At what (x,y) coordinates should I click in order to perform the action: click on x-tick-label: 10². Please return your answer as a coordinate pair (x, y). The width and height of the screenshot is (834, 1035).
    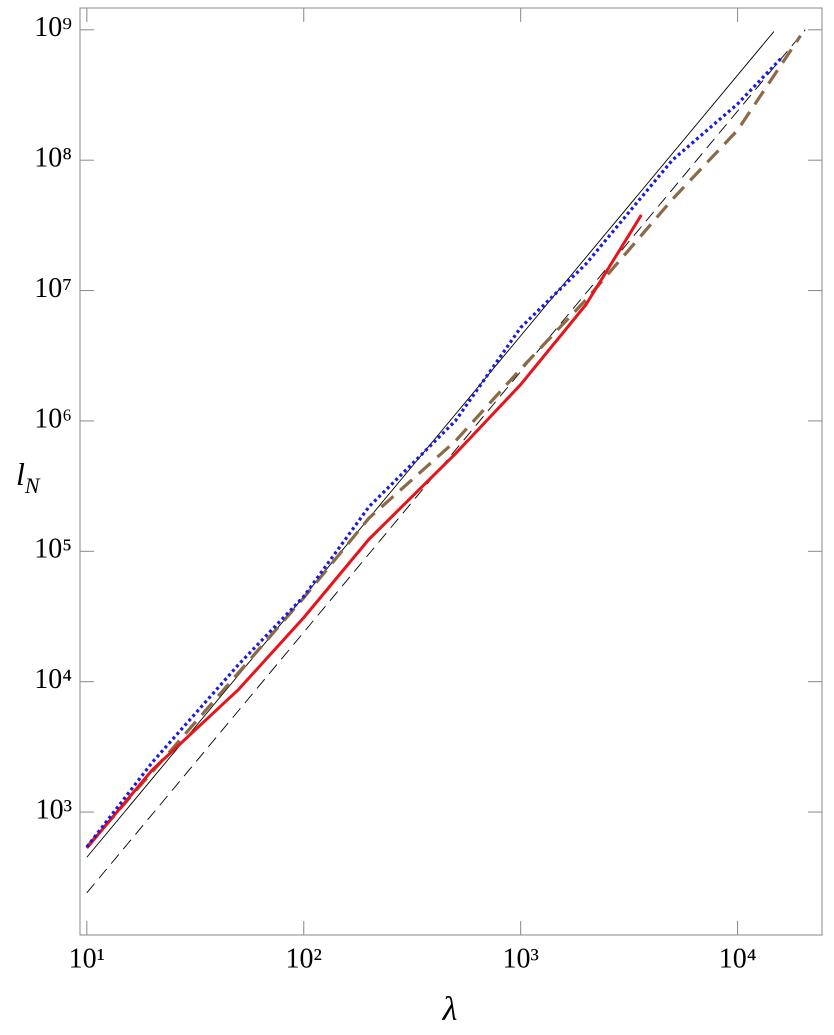
    Looking at the image, I should click on (304, 958).